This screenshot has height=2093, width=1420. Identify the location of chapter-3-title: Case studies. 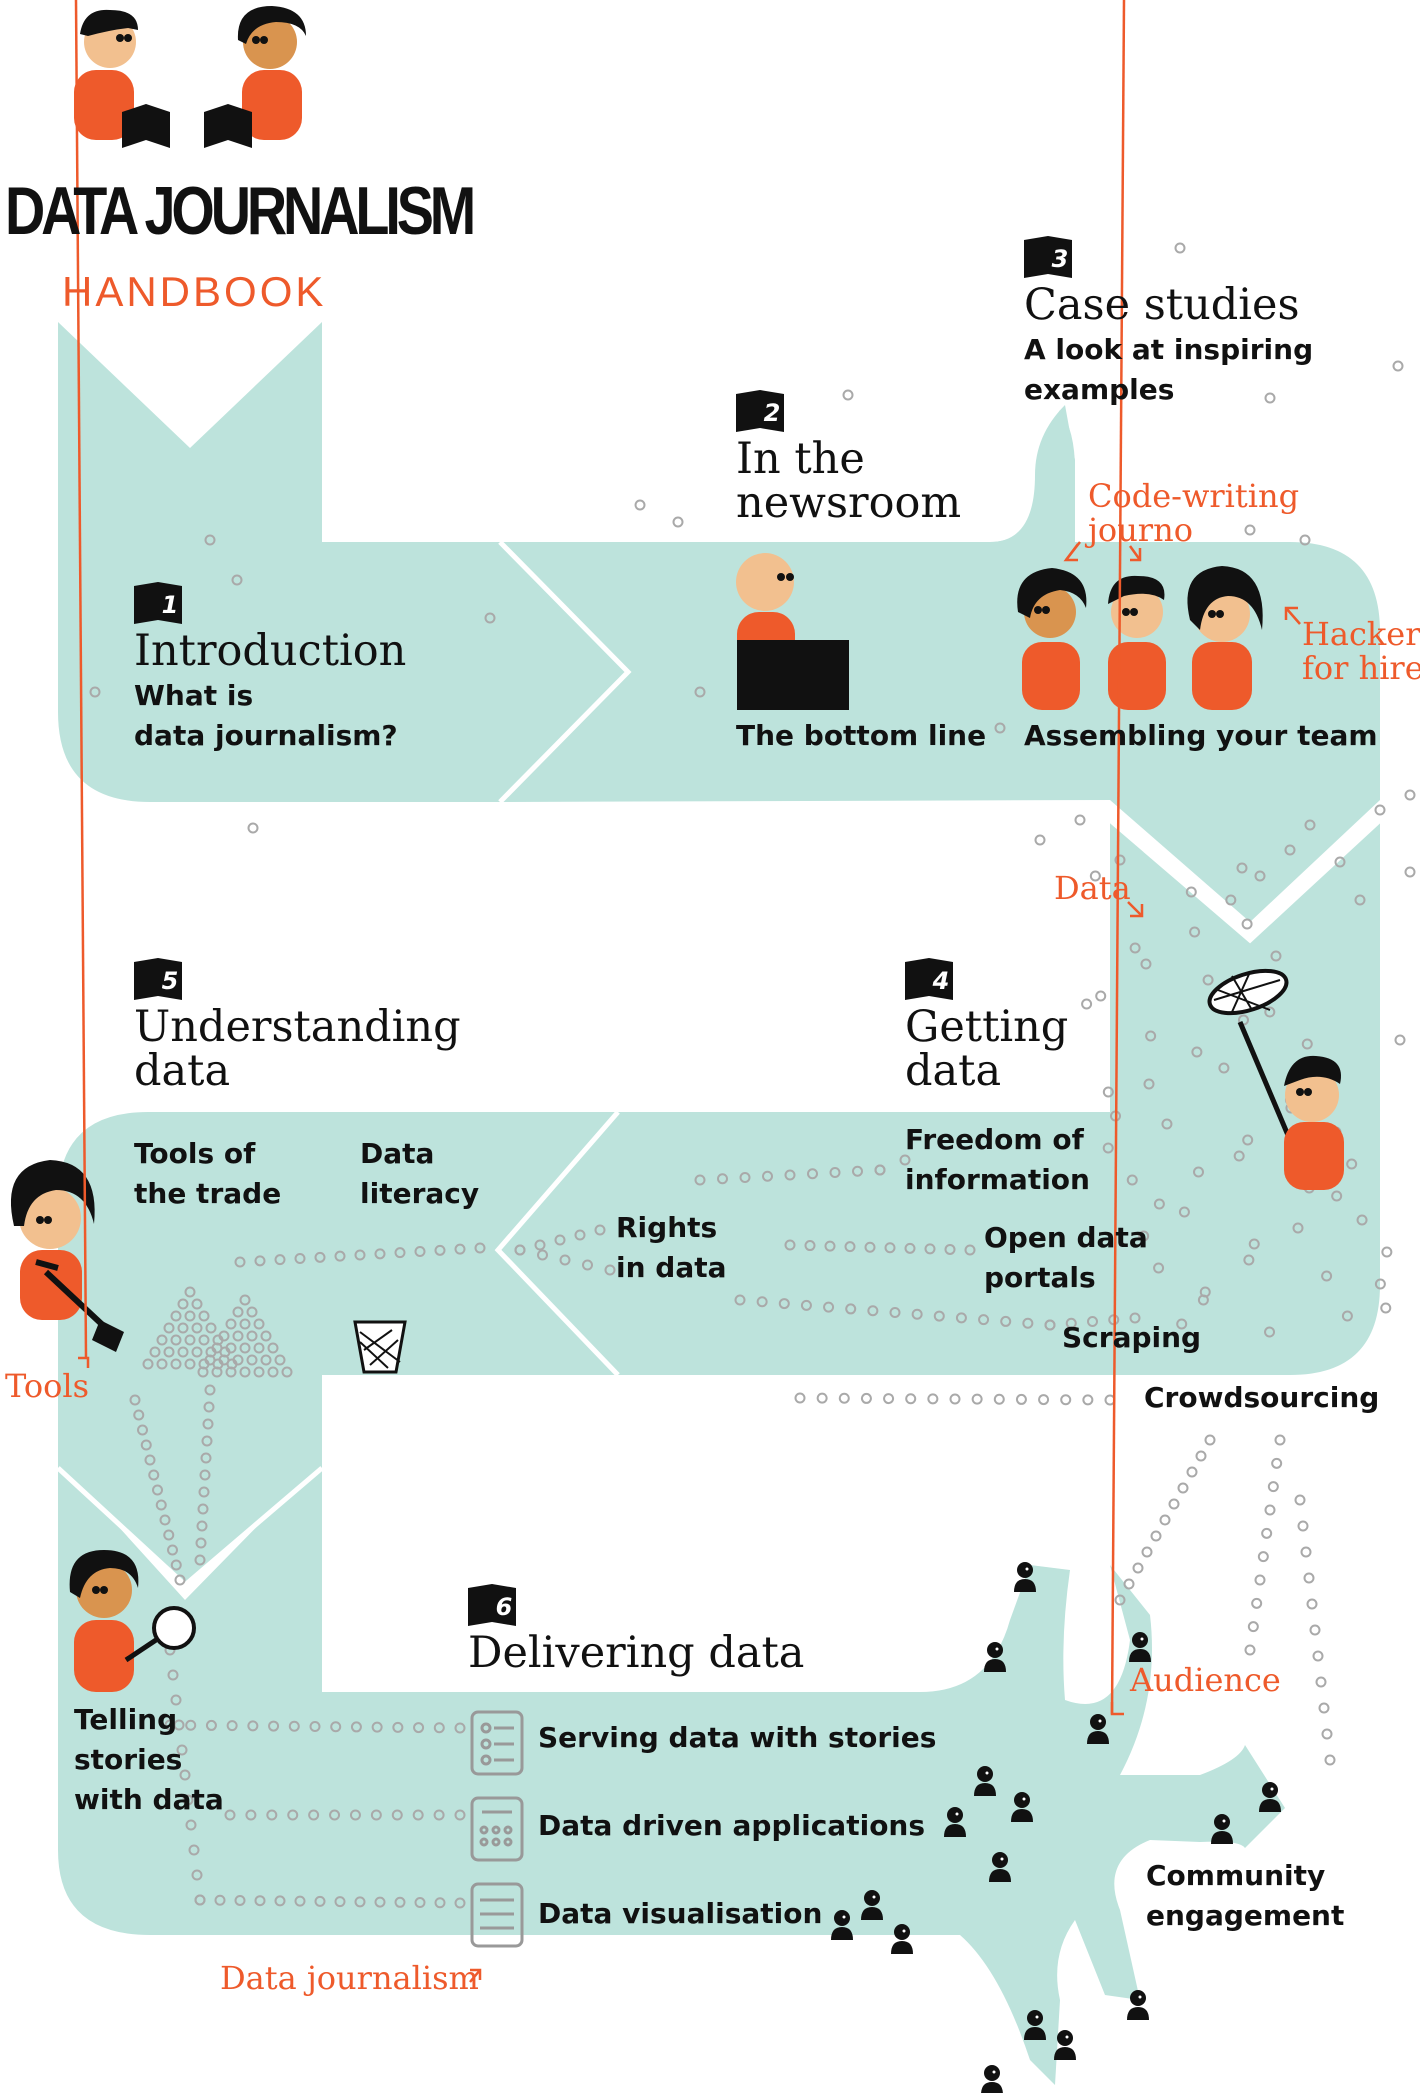
(1162, 305).